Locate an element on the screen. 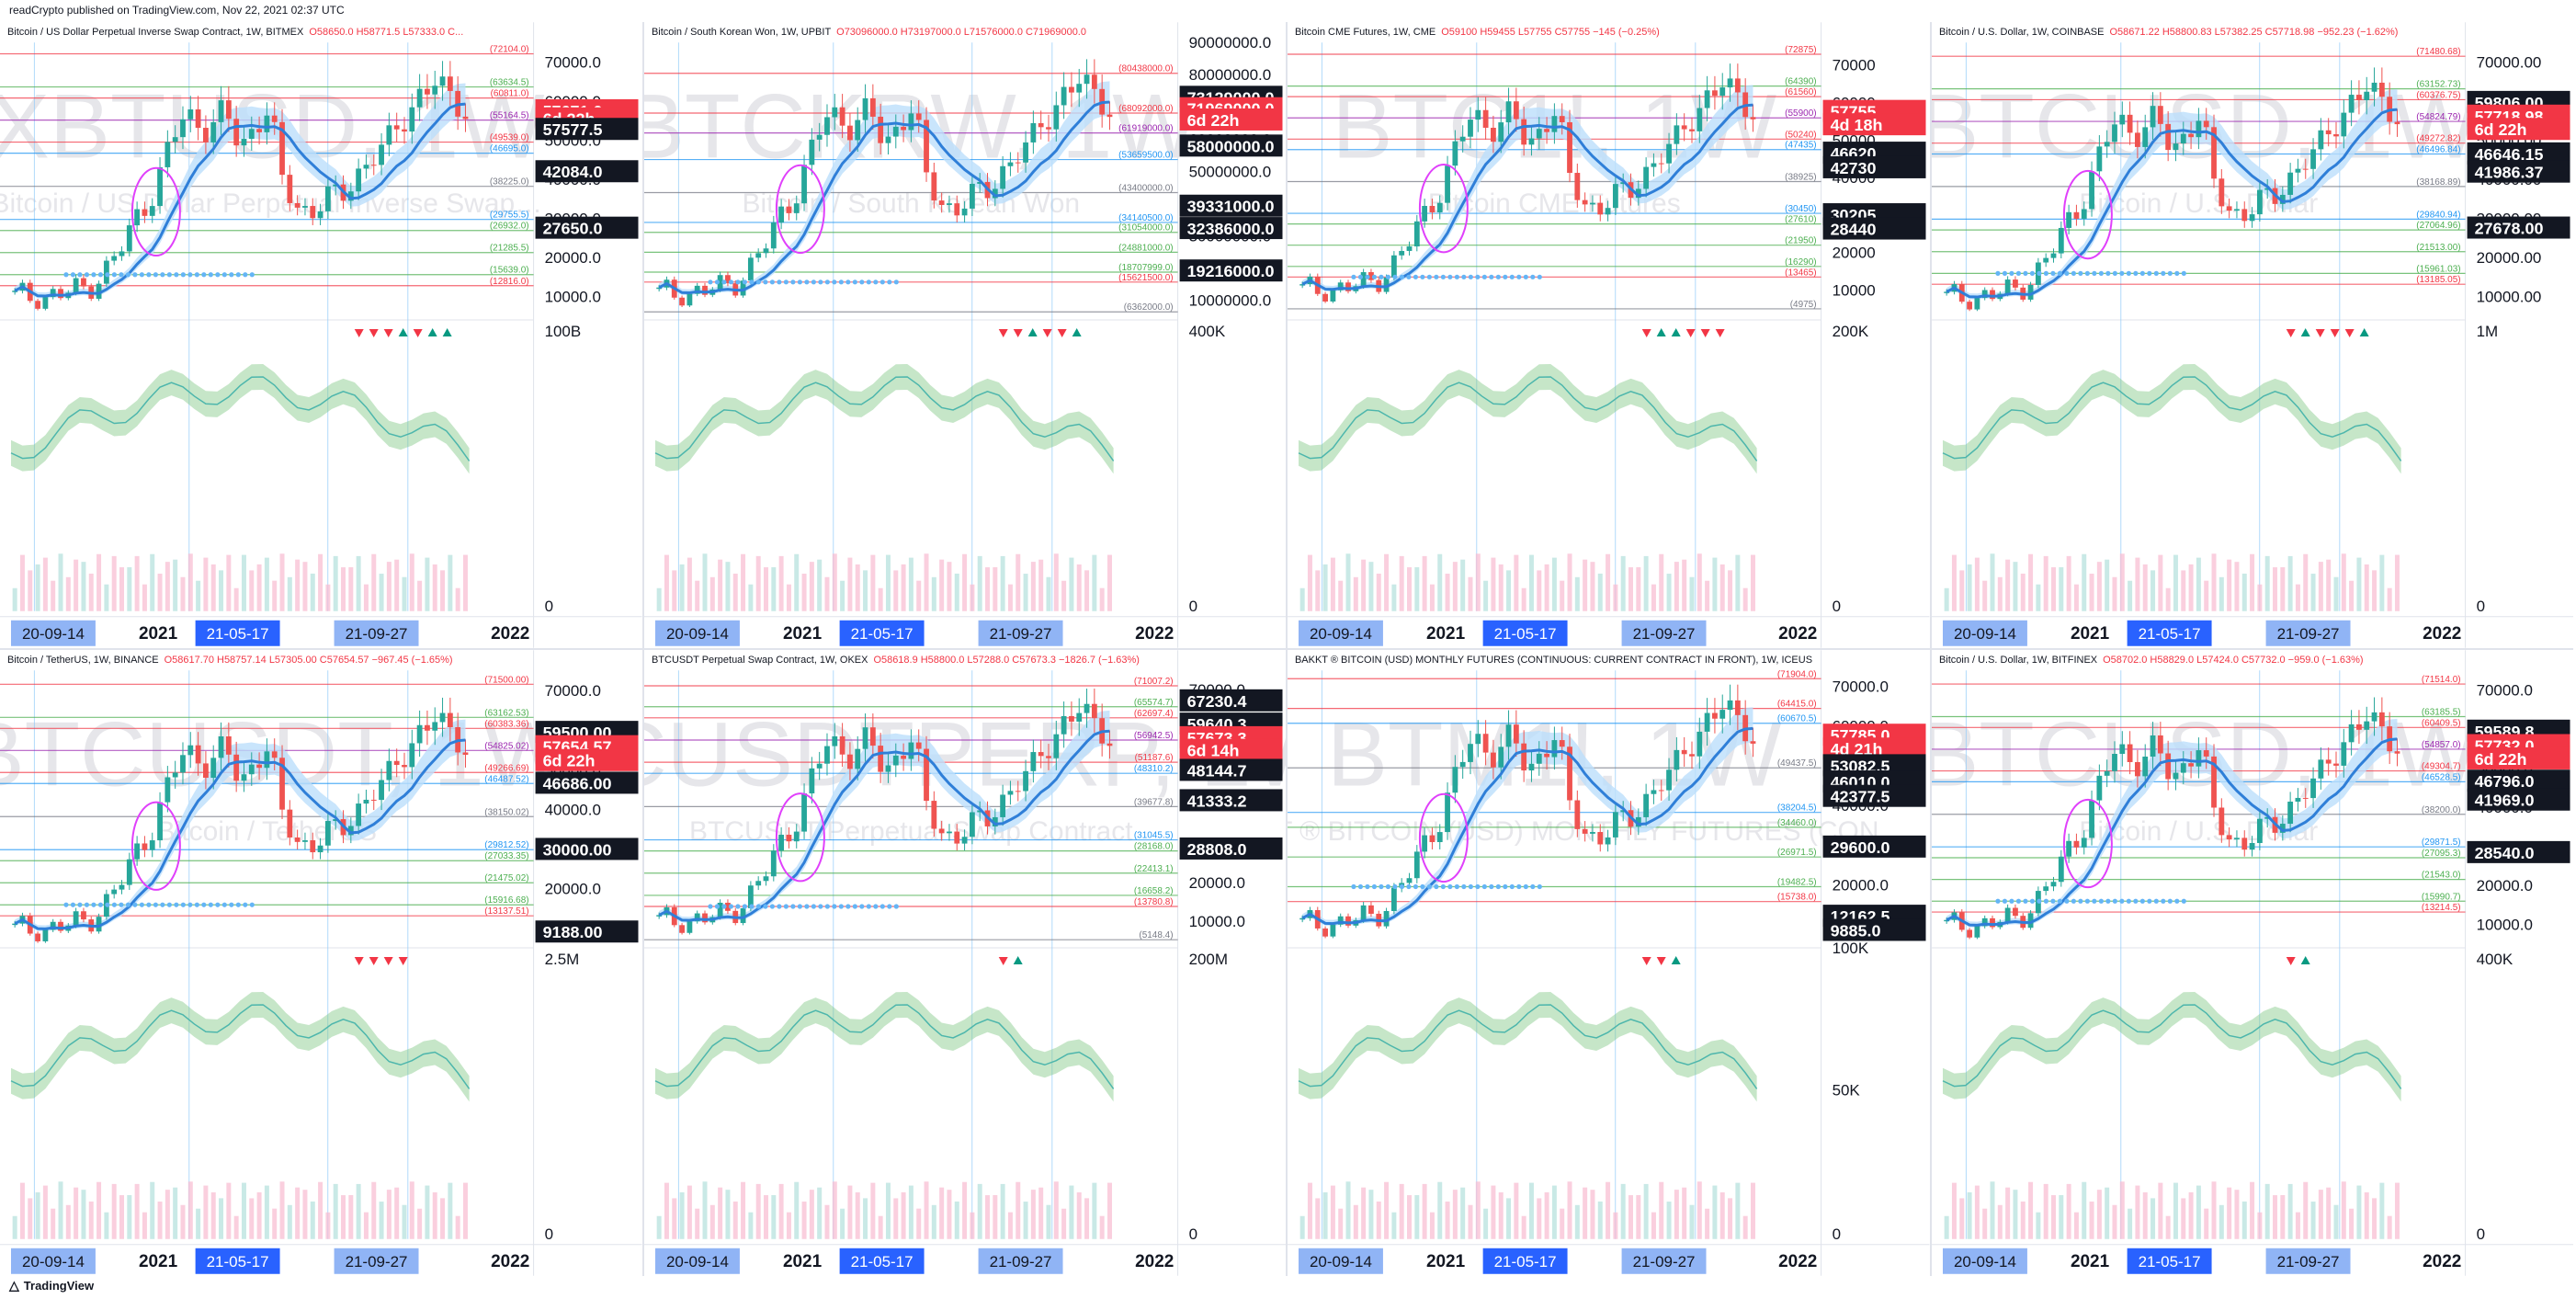 The width and height of the screenshot is (2576, 1299). level-label: (62697.4) is located at coordinates (1153, 714).